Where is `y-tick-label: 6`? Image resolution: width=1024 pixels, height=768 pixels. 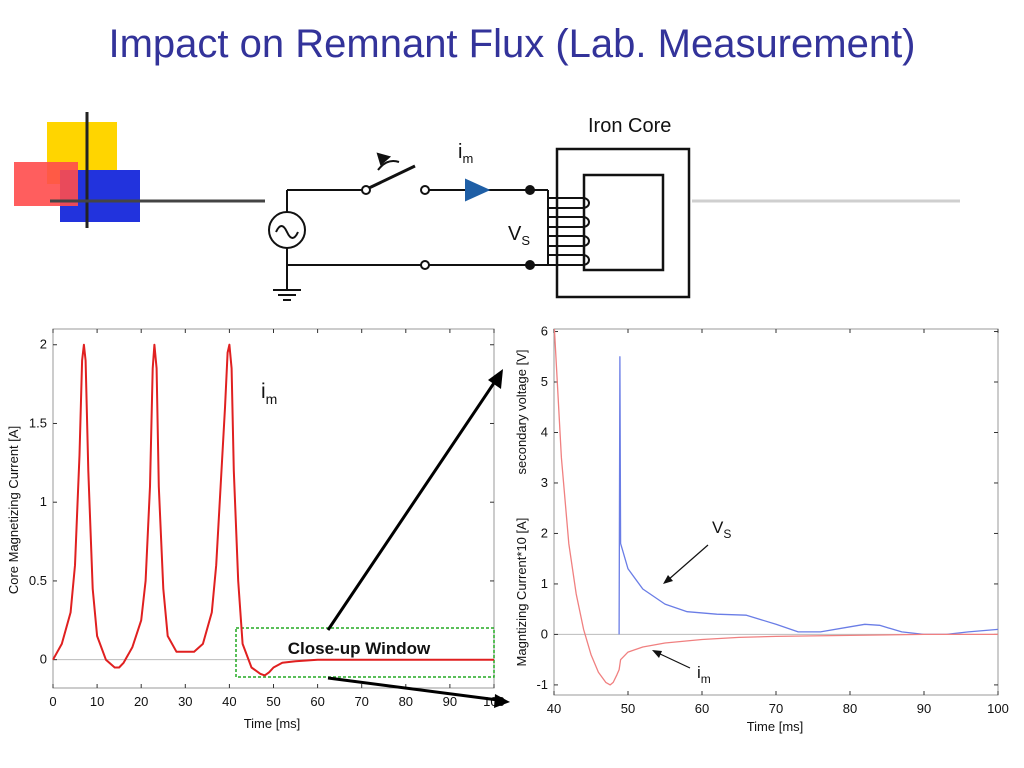
y-tick-label: 6 is located at coordinates (544, 331).